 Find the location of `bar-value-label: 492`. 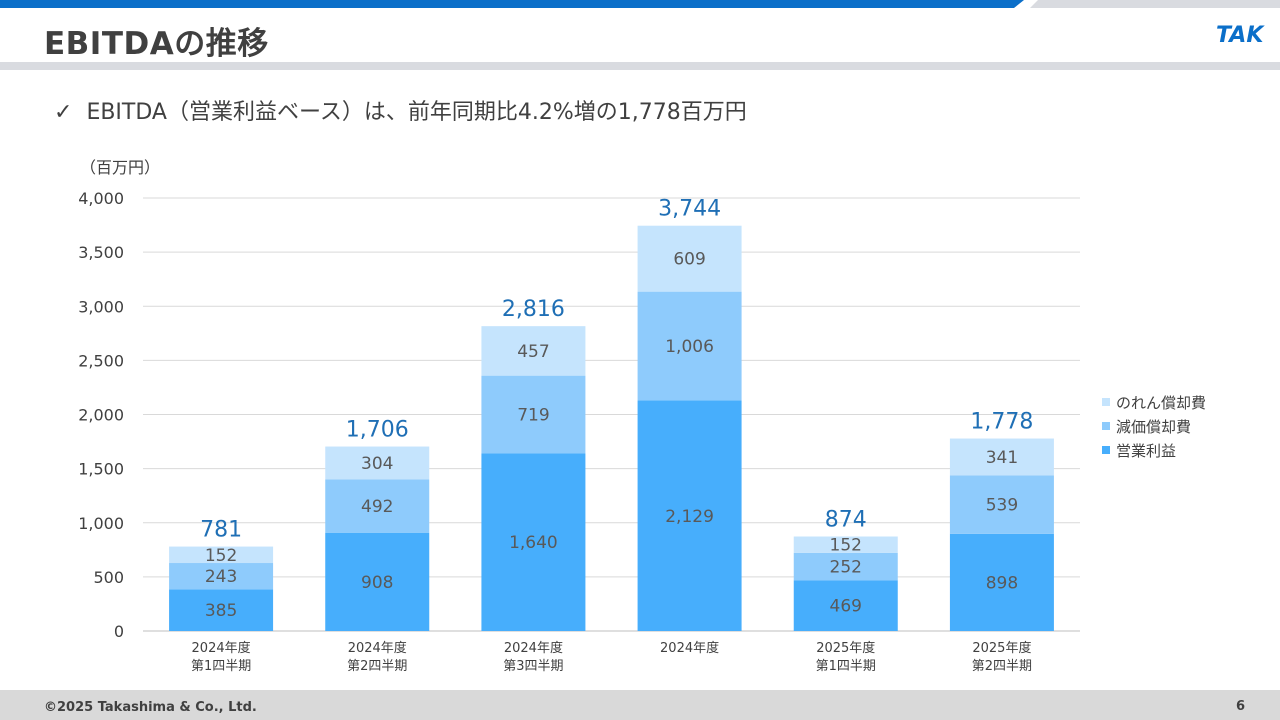

bar-value-label: 492 is located at coordinates (377, 507).